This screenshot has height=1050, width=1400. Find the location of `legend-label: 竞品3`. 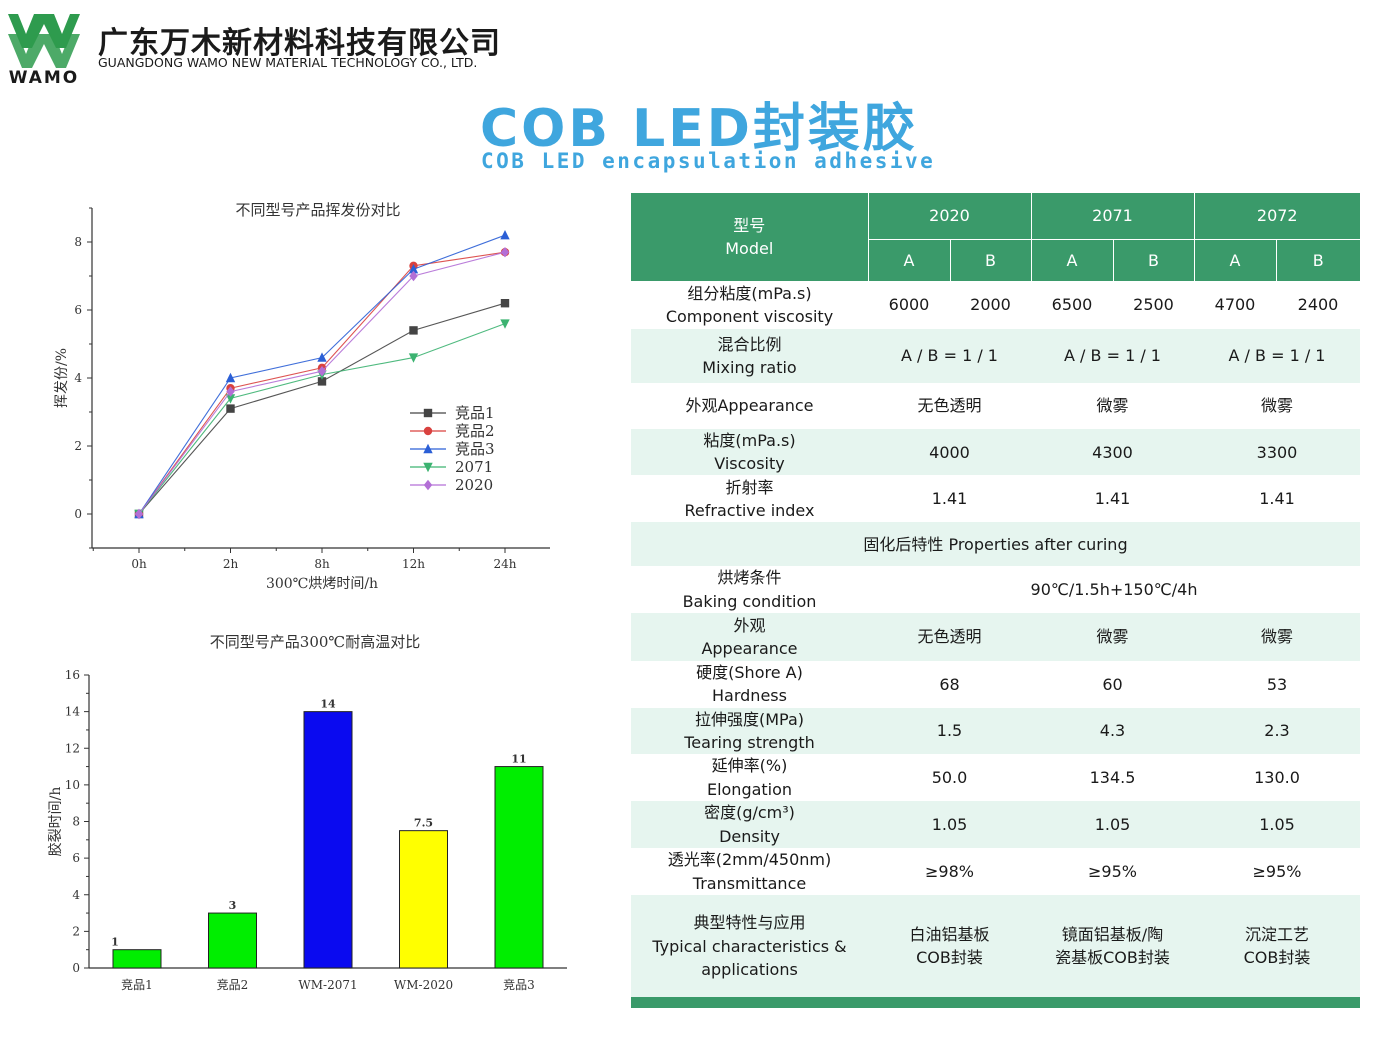

legend-label: 竞品3 is located at coordinates (475, 449).